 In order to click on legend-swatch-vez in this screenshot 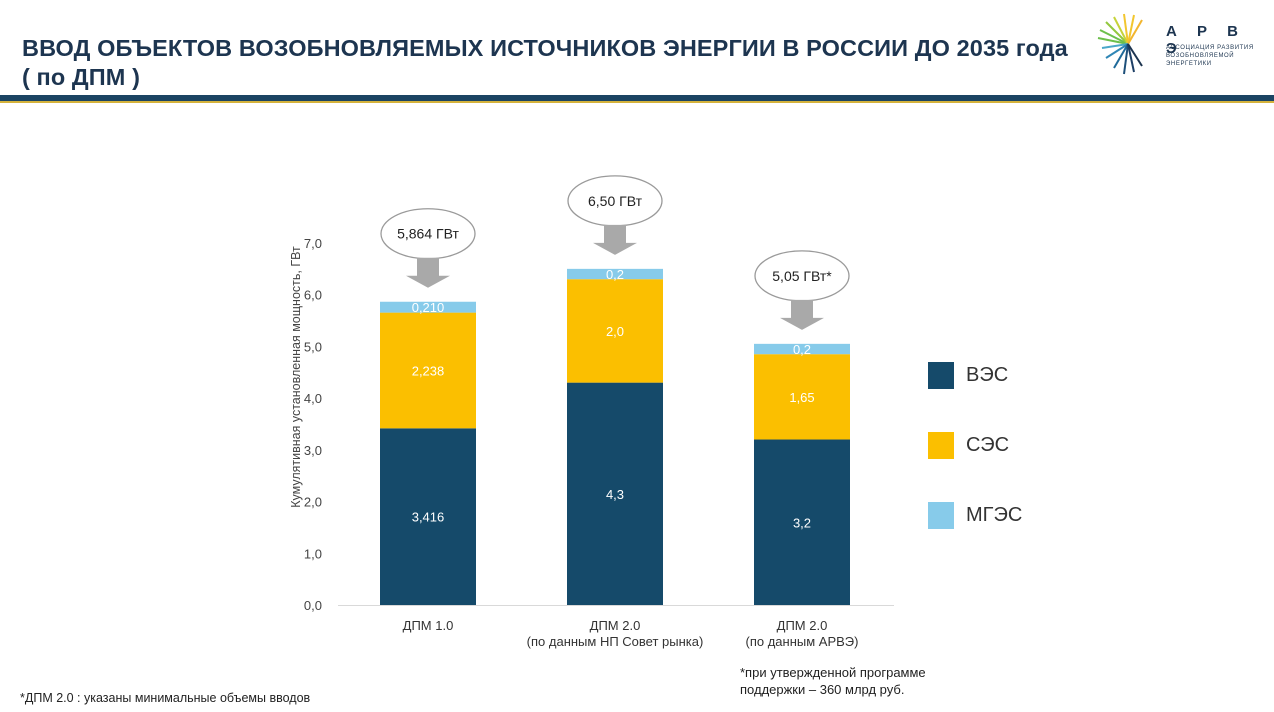, I will do `click(941, 375)`.